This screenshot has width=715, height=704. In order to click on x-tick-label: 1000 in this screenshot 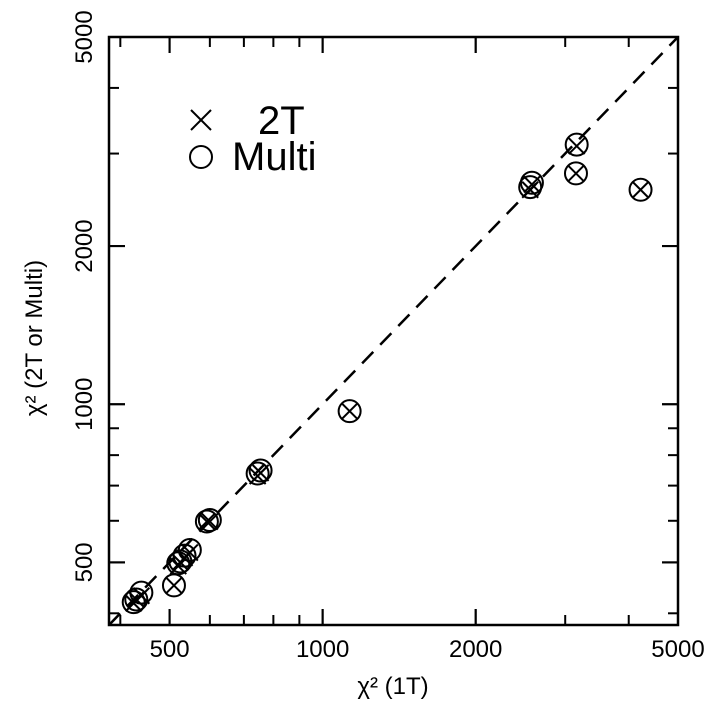, I will do `click(322, 649)`.